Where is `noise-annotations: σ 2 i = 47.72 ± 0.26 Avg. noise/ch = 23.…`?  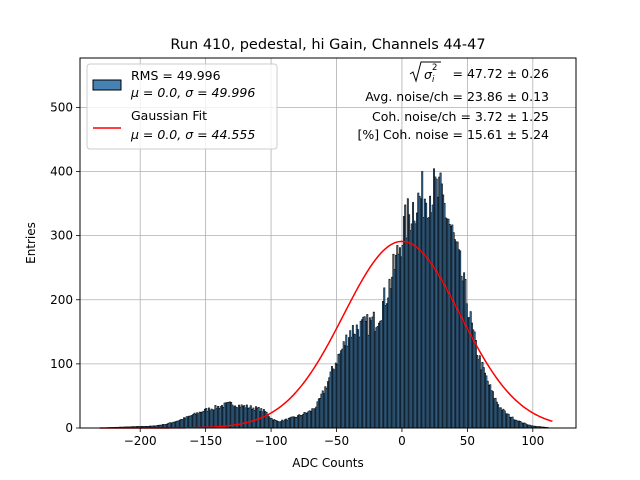 noise-annotations: σ 2 i = 47.72 ± 0.26 Avg. noise/ch = 23.… is located at coordinates (453, 101).